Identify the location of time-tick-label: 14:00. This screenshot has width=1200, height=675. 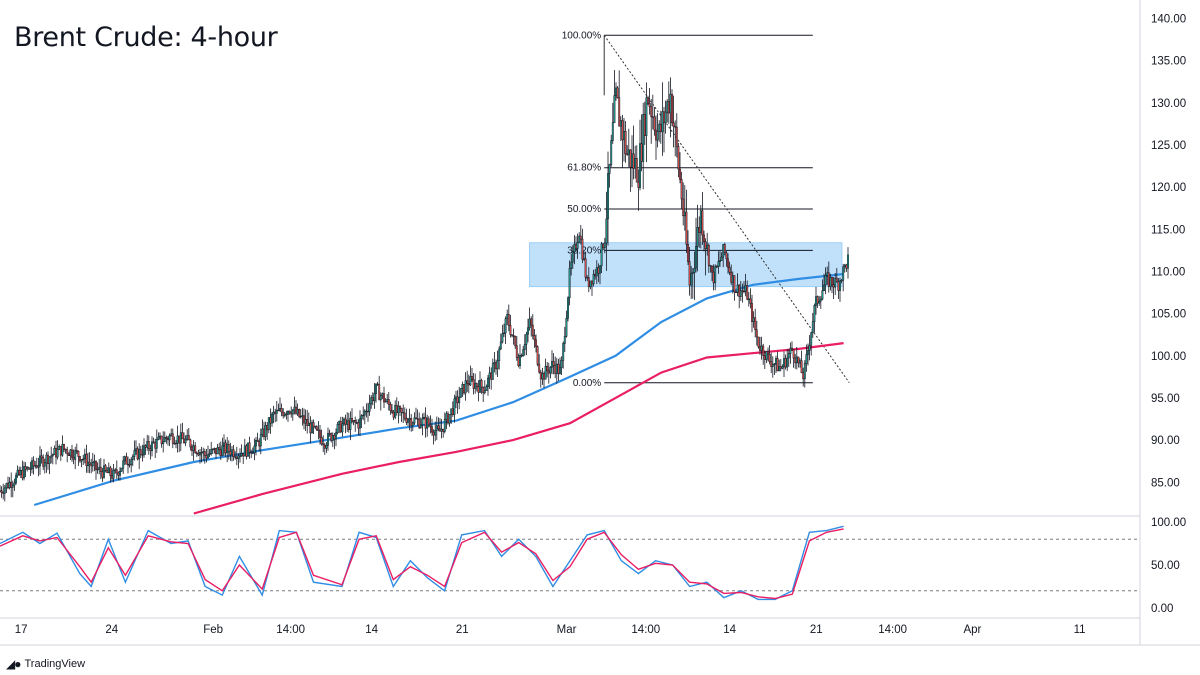
(645, 630).